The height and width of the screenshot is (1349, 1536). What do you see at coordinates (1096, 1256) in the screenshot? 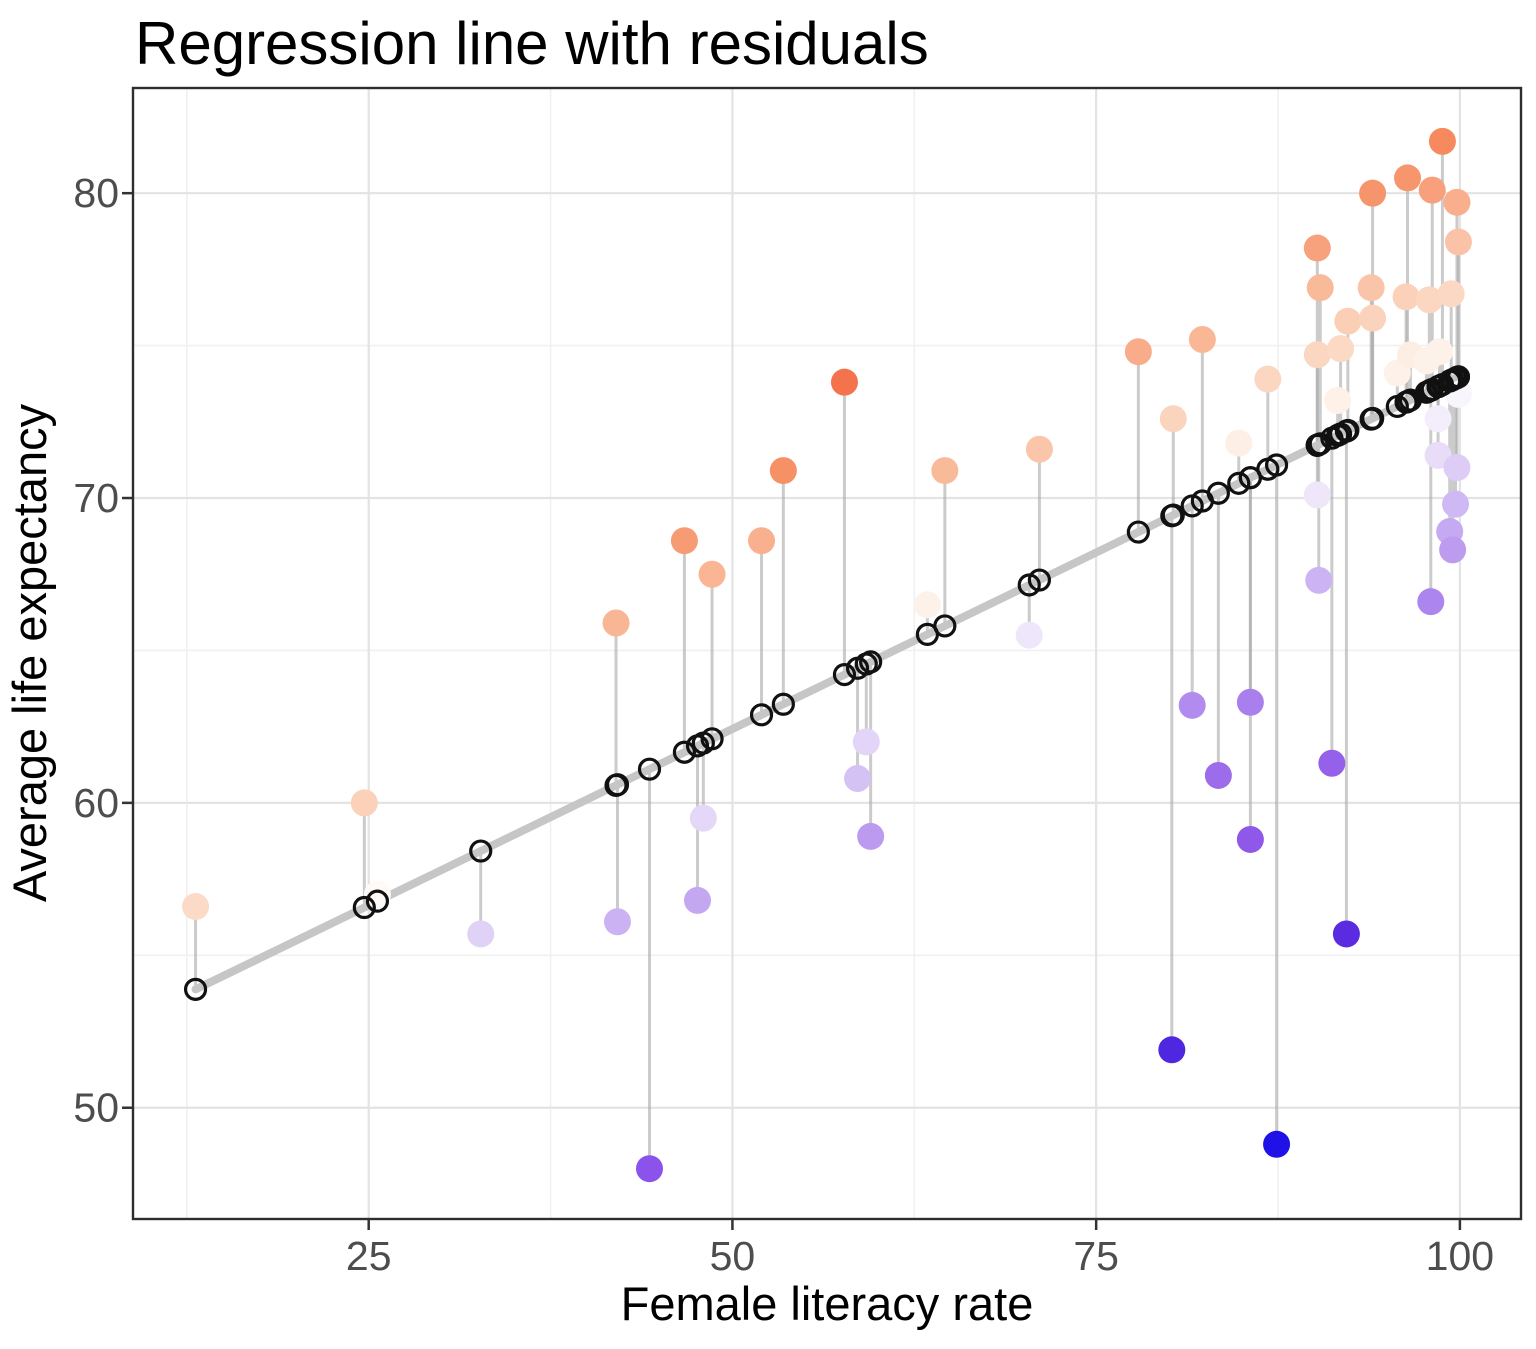
I see `x-tick-label: 75` at bounding box center [1096, 1256].